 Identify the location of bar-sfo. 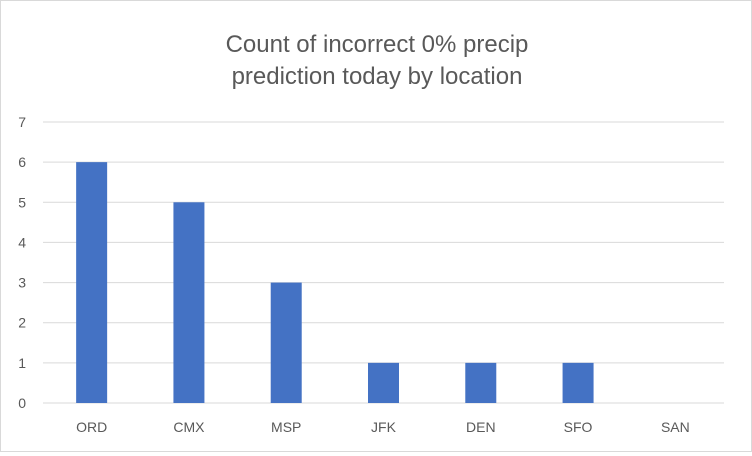
(578, 382).